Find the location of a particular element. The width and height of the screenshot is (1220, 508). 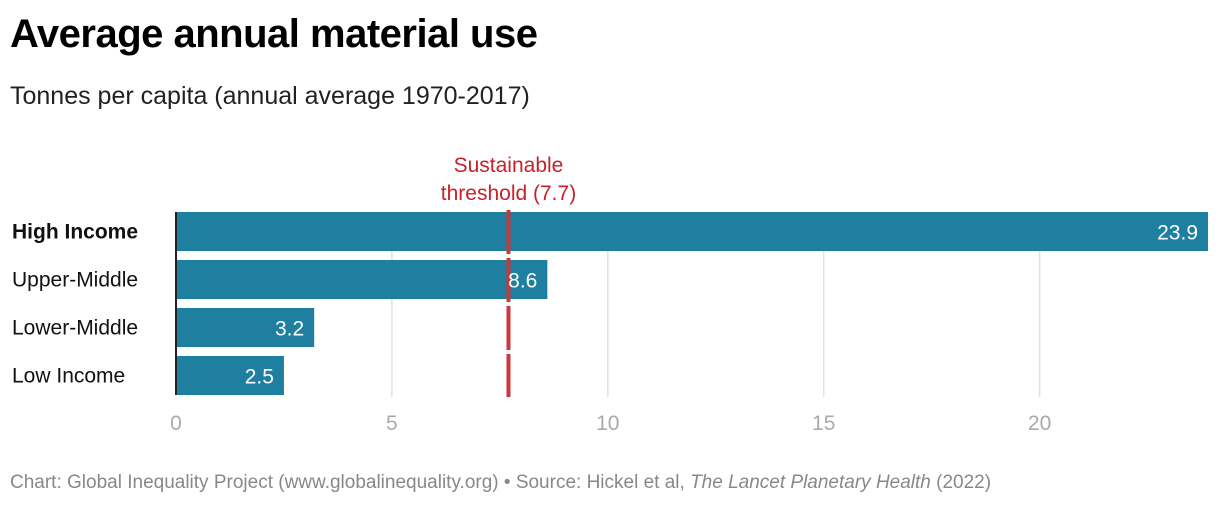

footer-journal: The Lancet Planetary Health is located at coordinates (810, 482).